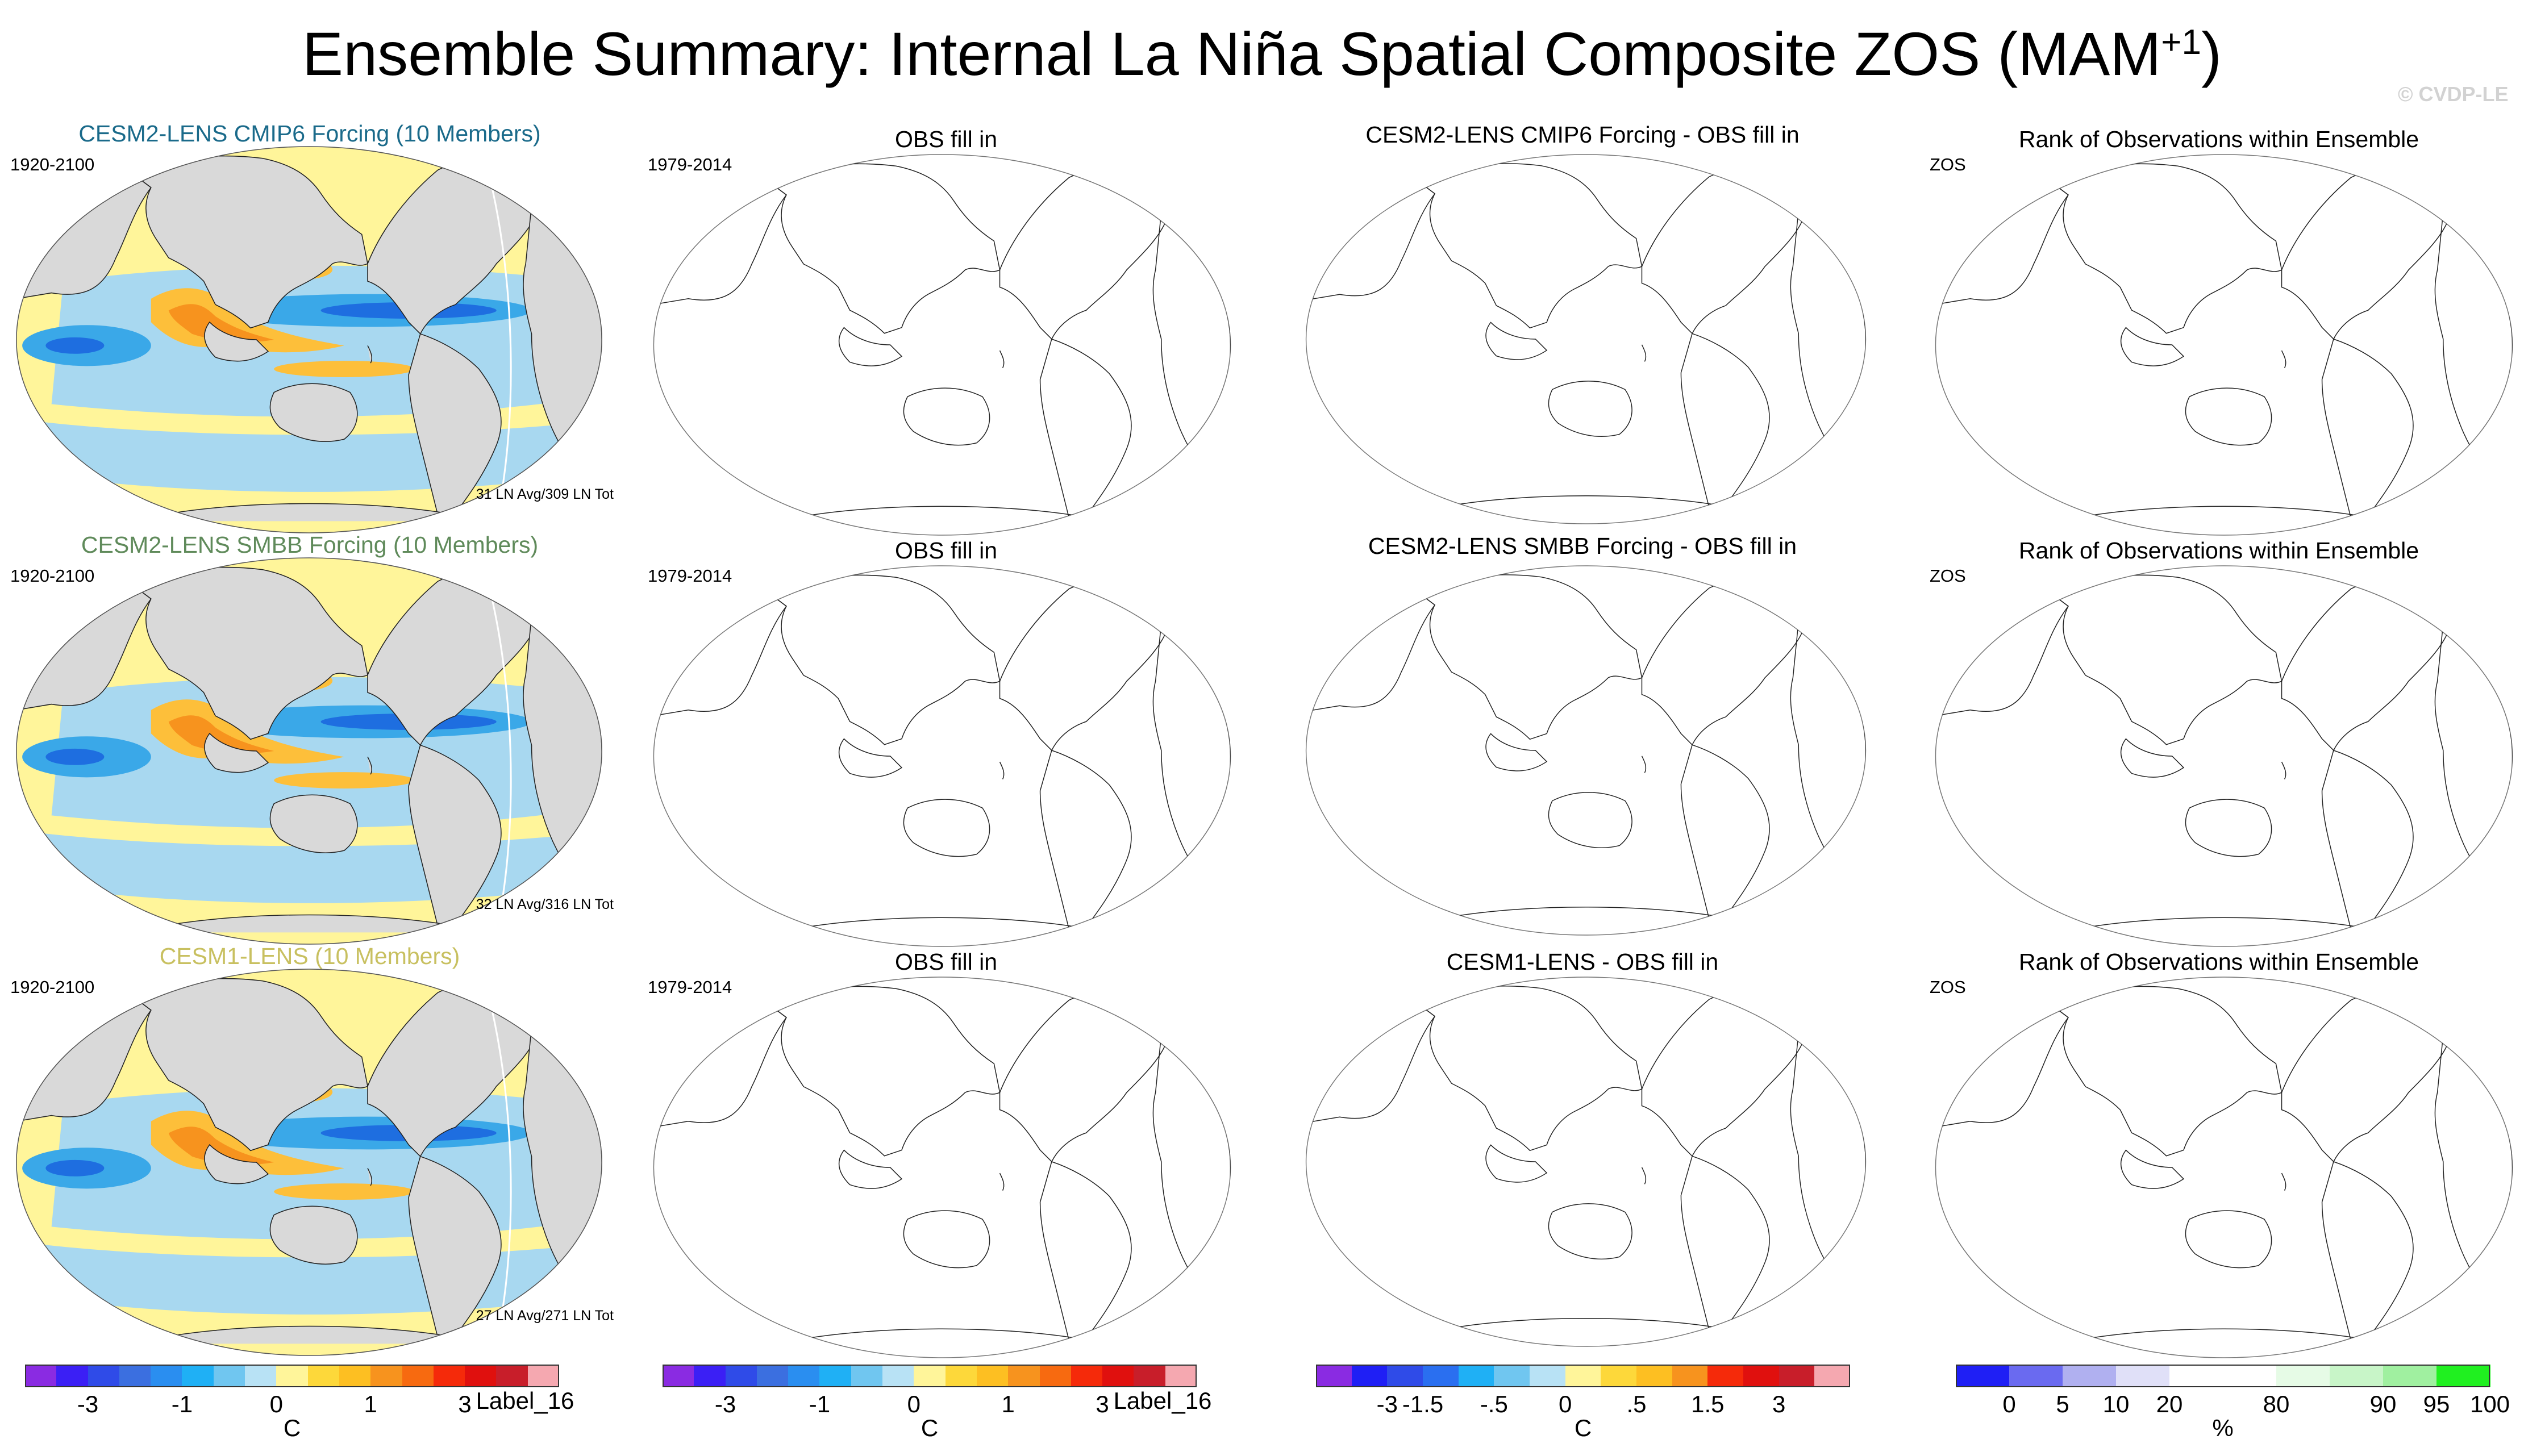 The width and height of the screenshot is (2524, 1456). What do you see at coordinates (1583, 1407) in the screenshot?
I see `colorbar-diff: -3 -1.5 -.5 0 .5 1.5 3 C` at bounding box center [1583, 1407].